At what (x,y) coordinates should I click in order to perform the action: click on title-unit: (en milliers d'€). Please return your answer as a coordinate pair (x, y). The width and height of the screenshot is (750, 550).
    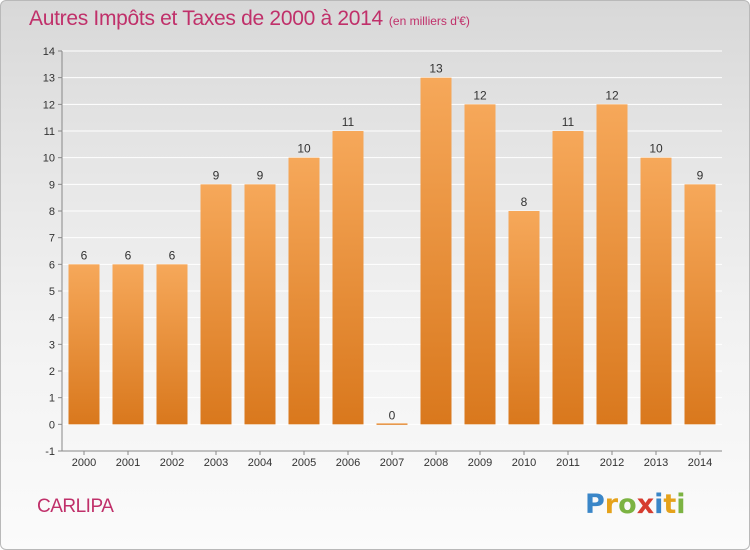
    Looking at the image, I should click on (429, 21).